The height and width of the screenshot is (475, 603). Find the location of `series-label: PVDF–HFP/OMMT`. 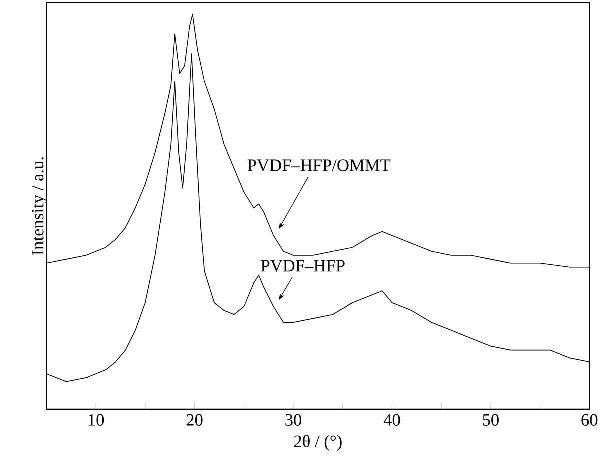

series-label: PVDF–HFP/OMMT is located at coordinates (319, 166).